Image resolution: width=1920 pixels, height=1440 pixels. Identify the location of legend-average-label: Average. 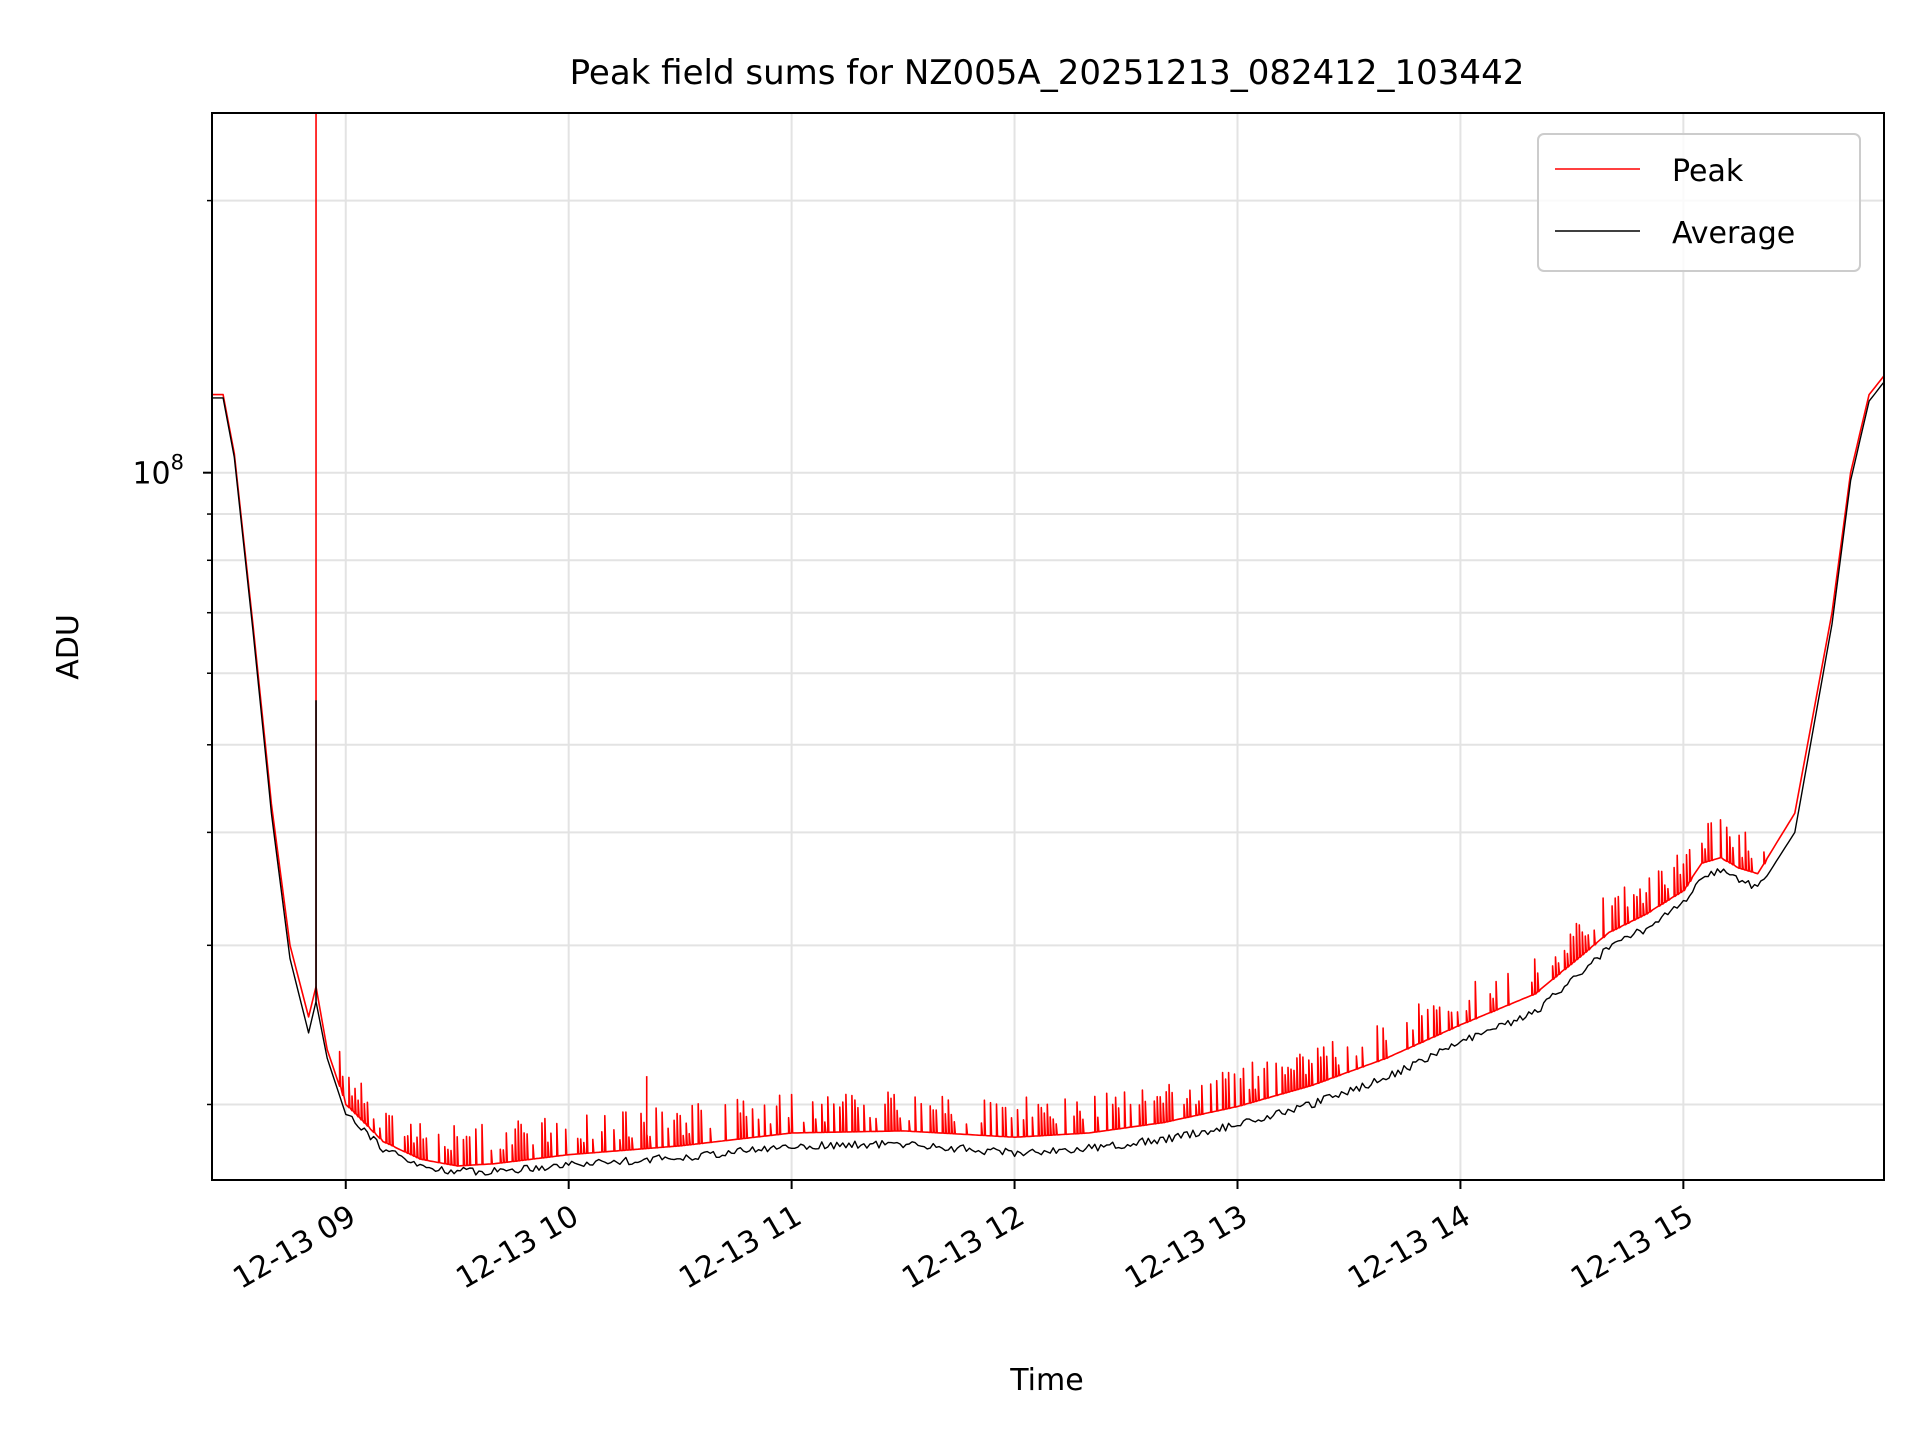
(1733, 233).